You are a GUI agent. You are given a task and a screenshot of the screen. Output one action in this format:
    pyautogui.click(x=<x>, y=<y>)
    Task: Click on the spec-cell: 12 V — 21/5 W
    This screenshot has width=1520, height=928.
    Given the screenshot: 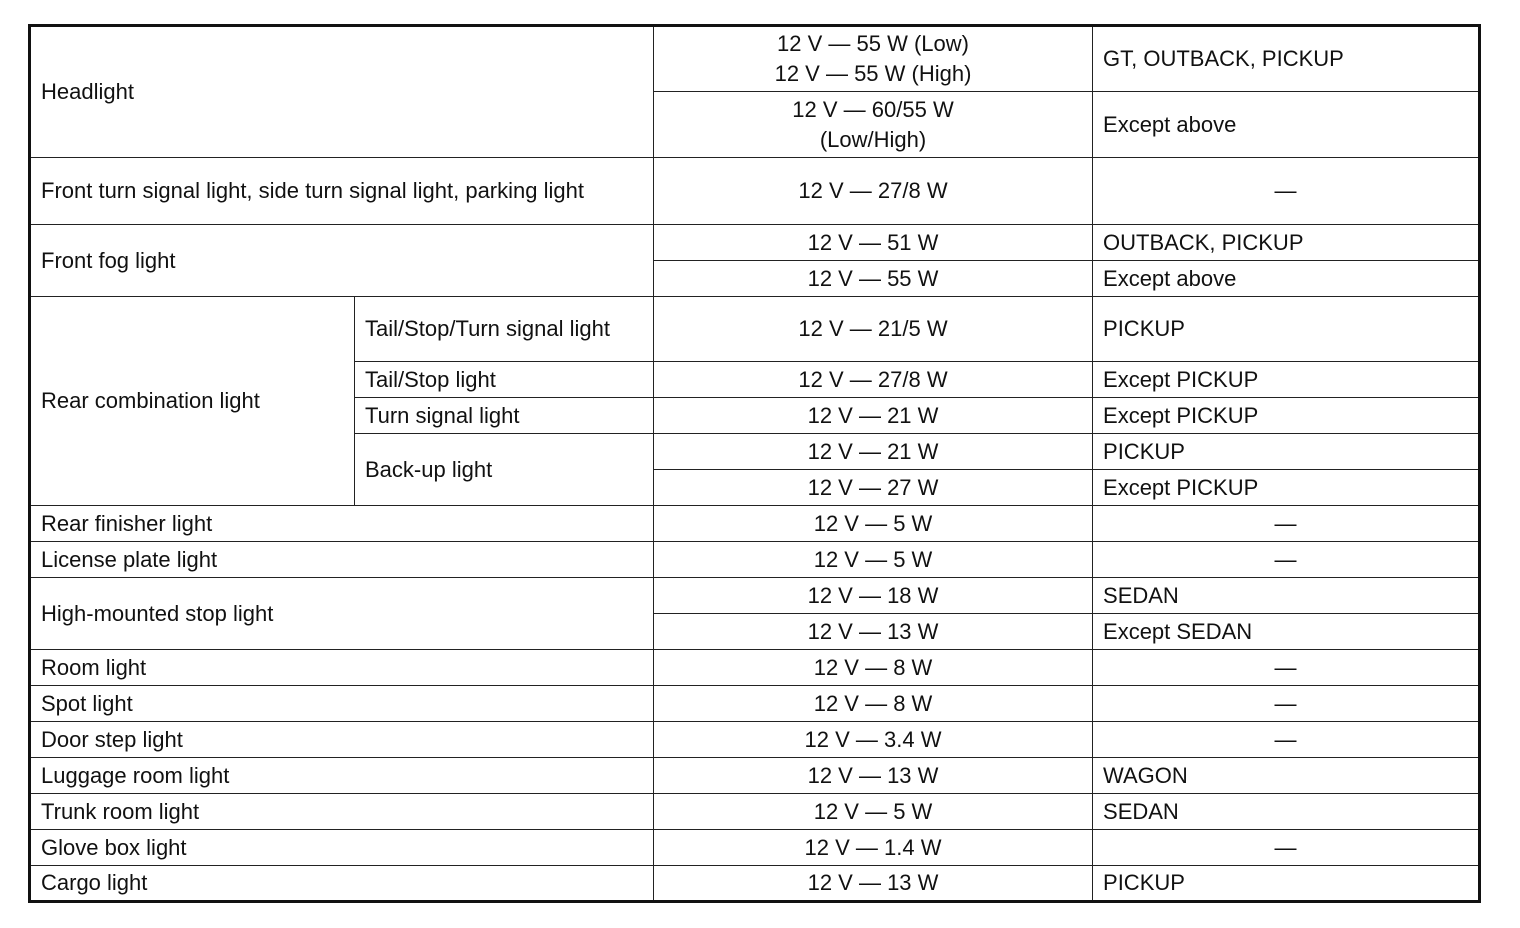 What is the action you would take?
    pyautogui.click(x=873, y=329)
    